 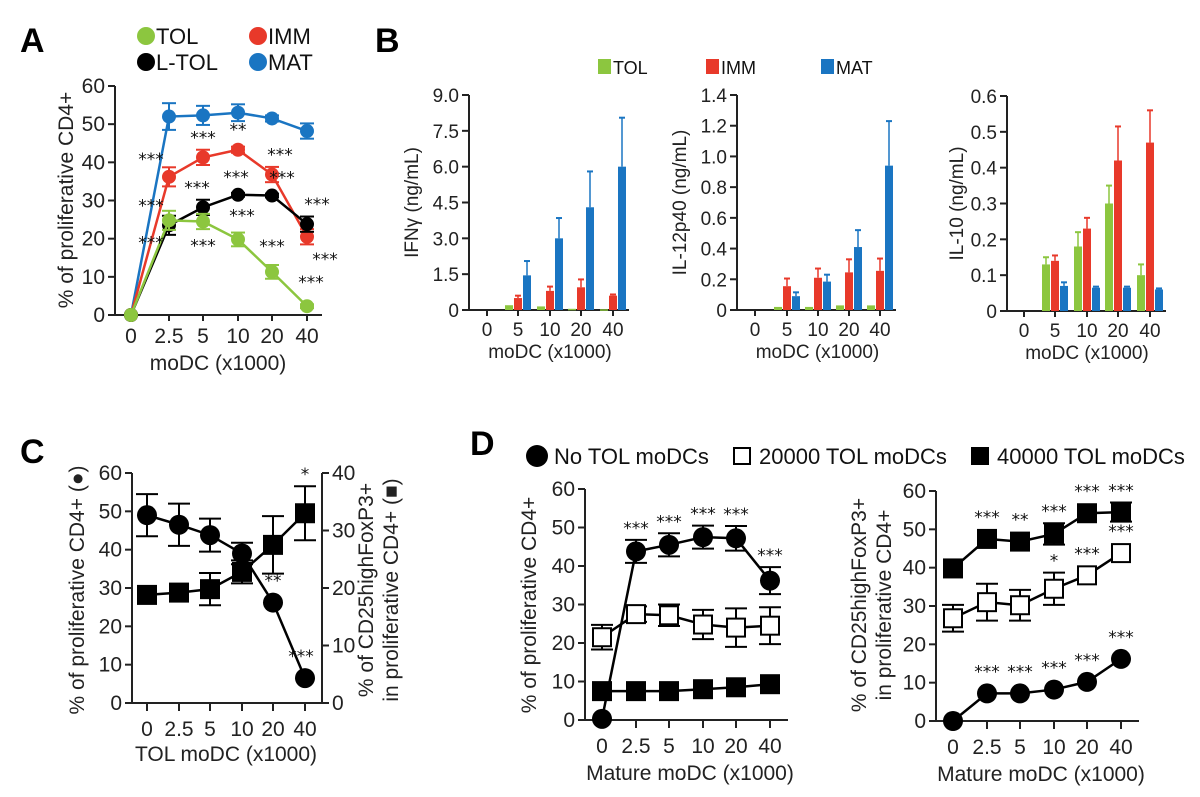 I want to click on legend-item-d-20000-tol-modcs: 20000 TOL moDCs, so click(x=840, y=456).